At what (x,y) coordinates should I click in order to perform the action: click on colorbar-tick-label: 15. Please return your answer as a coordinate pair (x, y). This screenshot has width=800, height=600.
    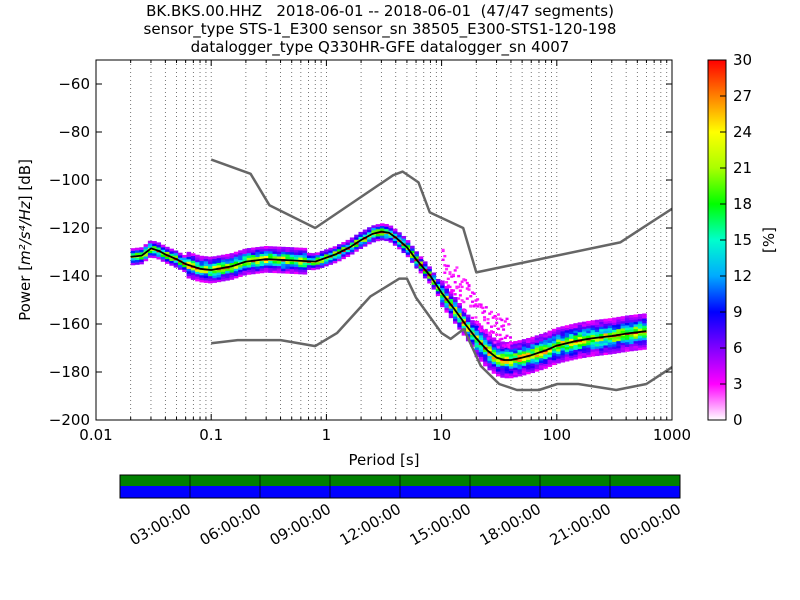
    Looking at the image, I should click on (742, 240).